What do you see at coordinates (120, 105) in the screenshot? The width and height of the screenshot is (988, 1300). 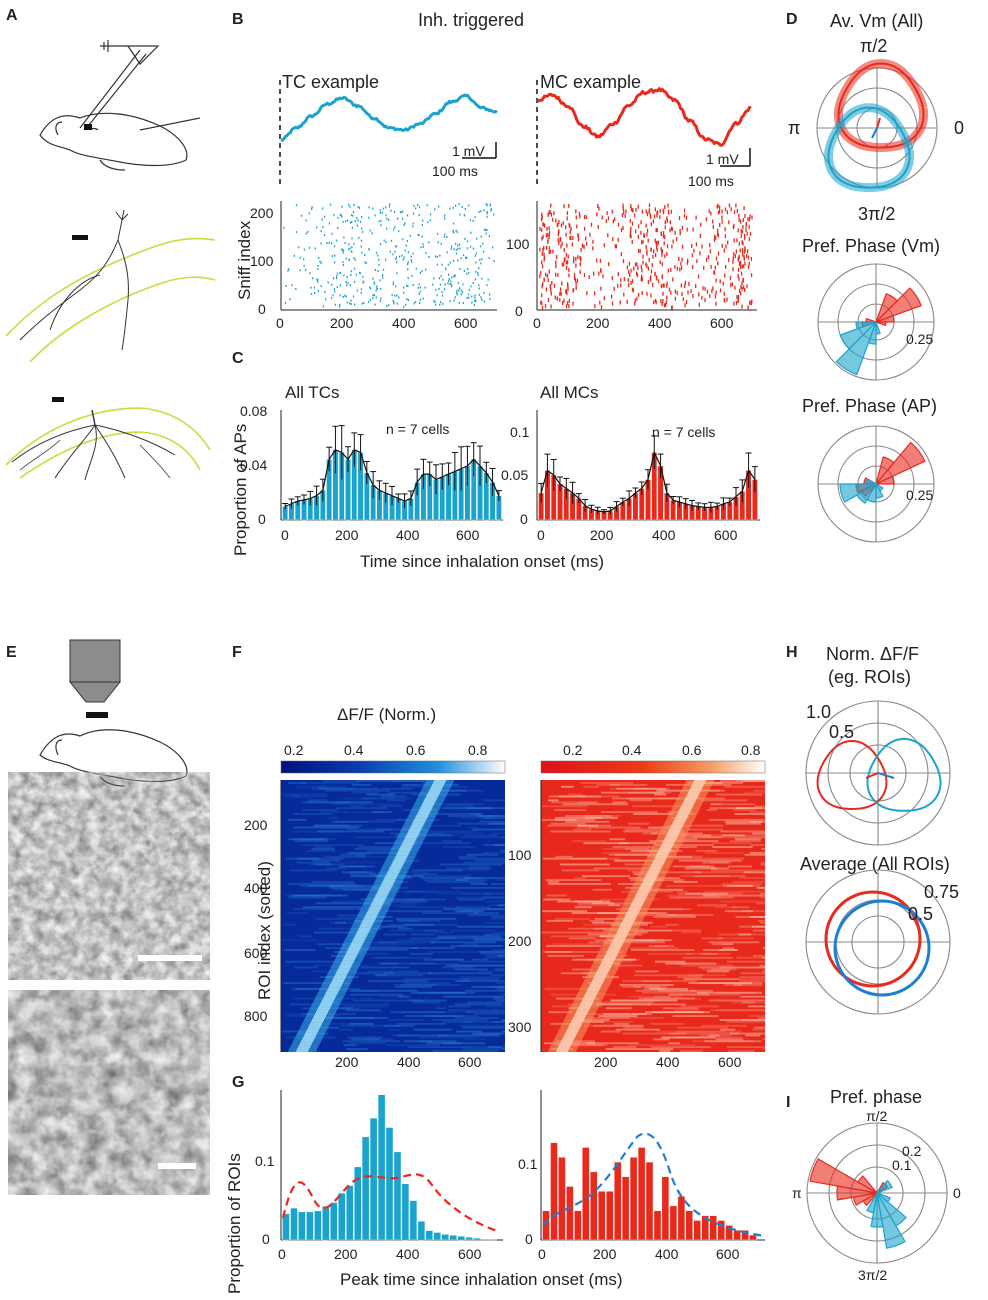 I see `mouse-recording-schematic` at bounding box center [120, 105].